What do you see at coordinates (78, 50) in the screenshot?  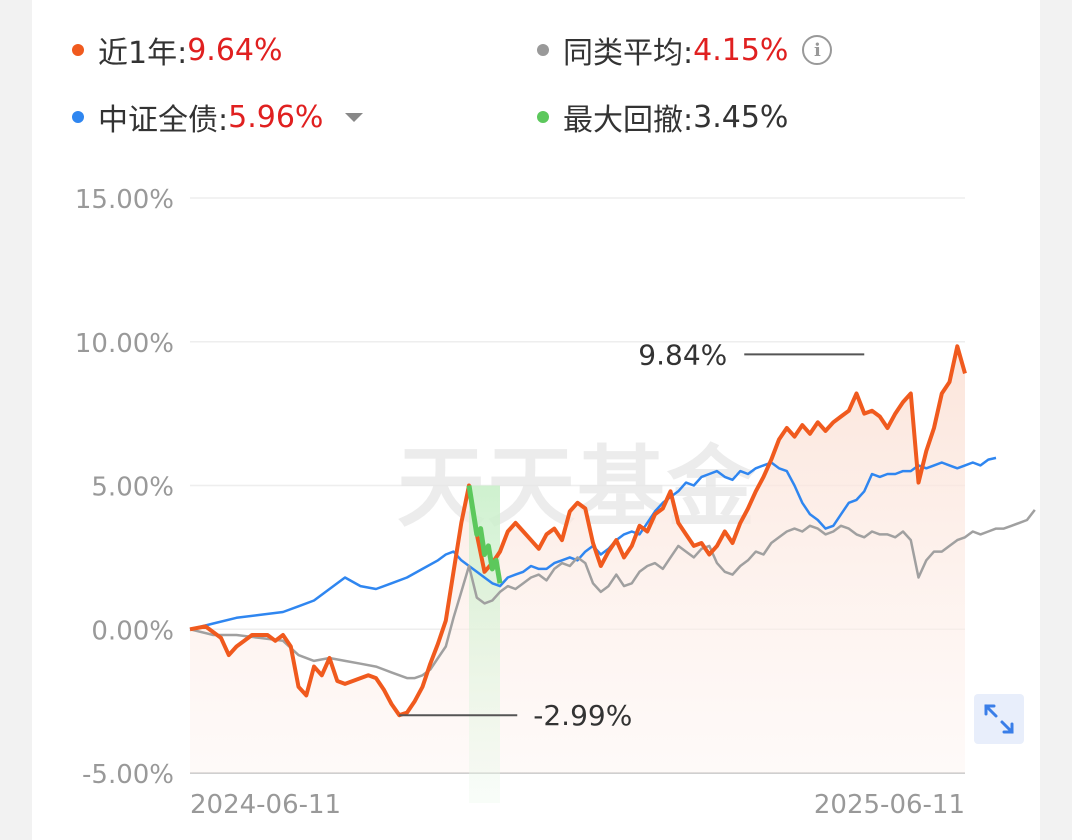 I see `legend-fund-dot` at bounding box center [78, 50].